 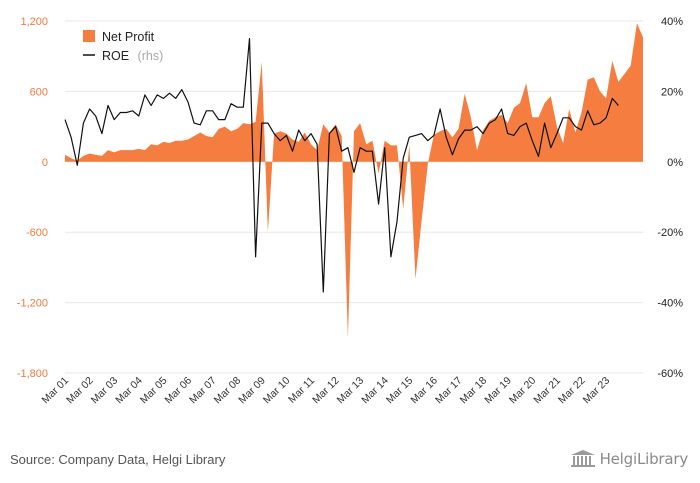 What do you see at coordinates (670, 233) in the screenshot?
I see `right-tick-label: -20%` at bounding box center [670, 233].